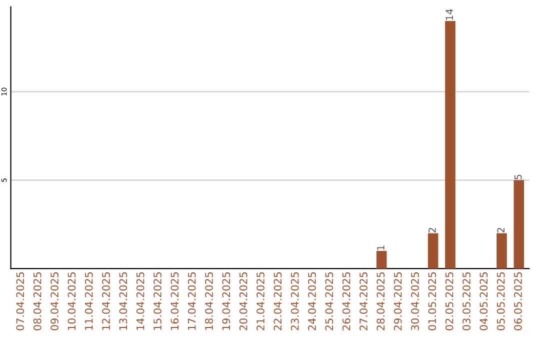 This screenshot has height=340, width=540. What do you see at coordinates (518, 177) in the screenshot?
I see `data-label: 5` at bounding box center [518, 177].